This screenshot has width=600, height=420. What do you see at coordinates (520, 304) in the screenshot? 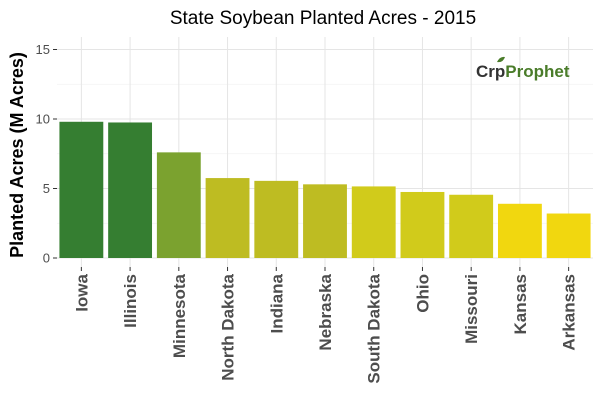
I see `x-tick-label: Kansas` at bounding box center [520, 304].